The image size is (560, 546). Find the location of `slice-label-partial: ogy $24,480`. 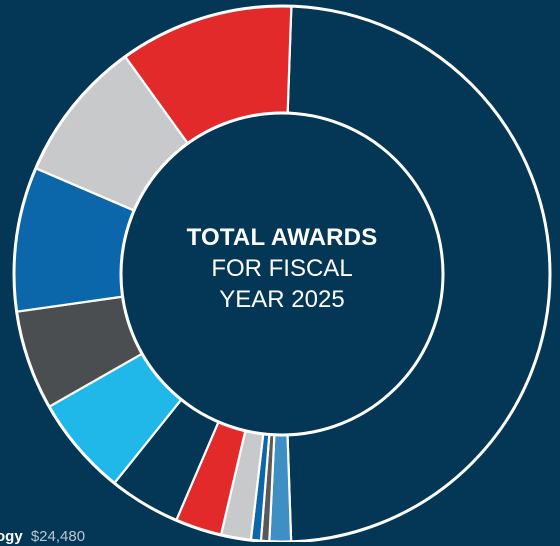

slice-label-partial: ogy $24,480 is located at coordinates (42, 537).